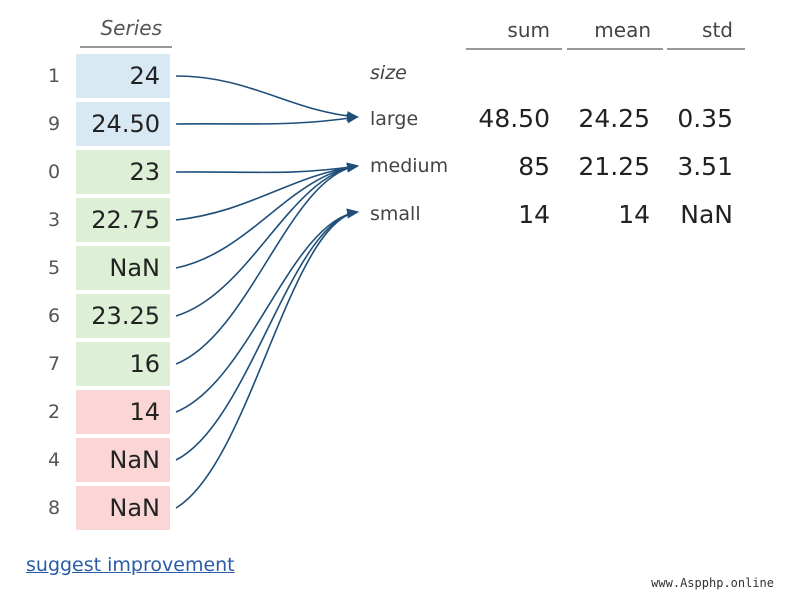  Describe the element at coordinates (54, 124) in the screenshot. I see `index-label: 9` at that location.